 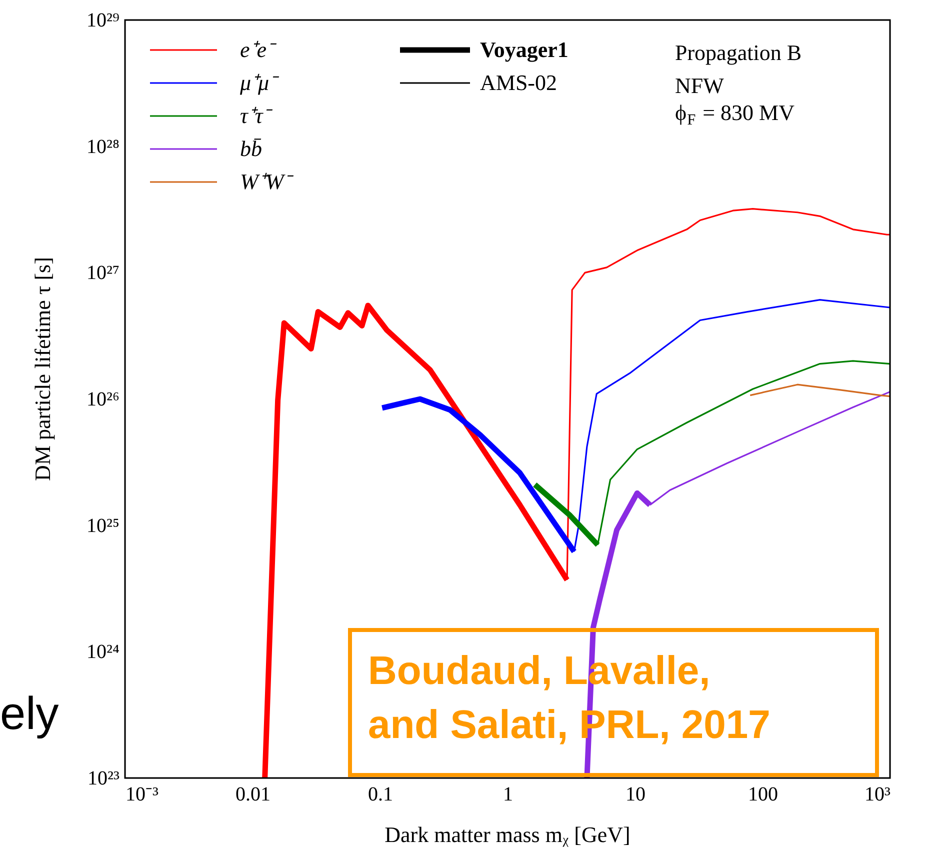 What do you see at coordinates (29, 713) in the screenshot?
I see `text: ely` at bounding box center [29, 713].